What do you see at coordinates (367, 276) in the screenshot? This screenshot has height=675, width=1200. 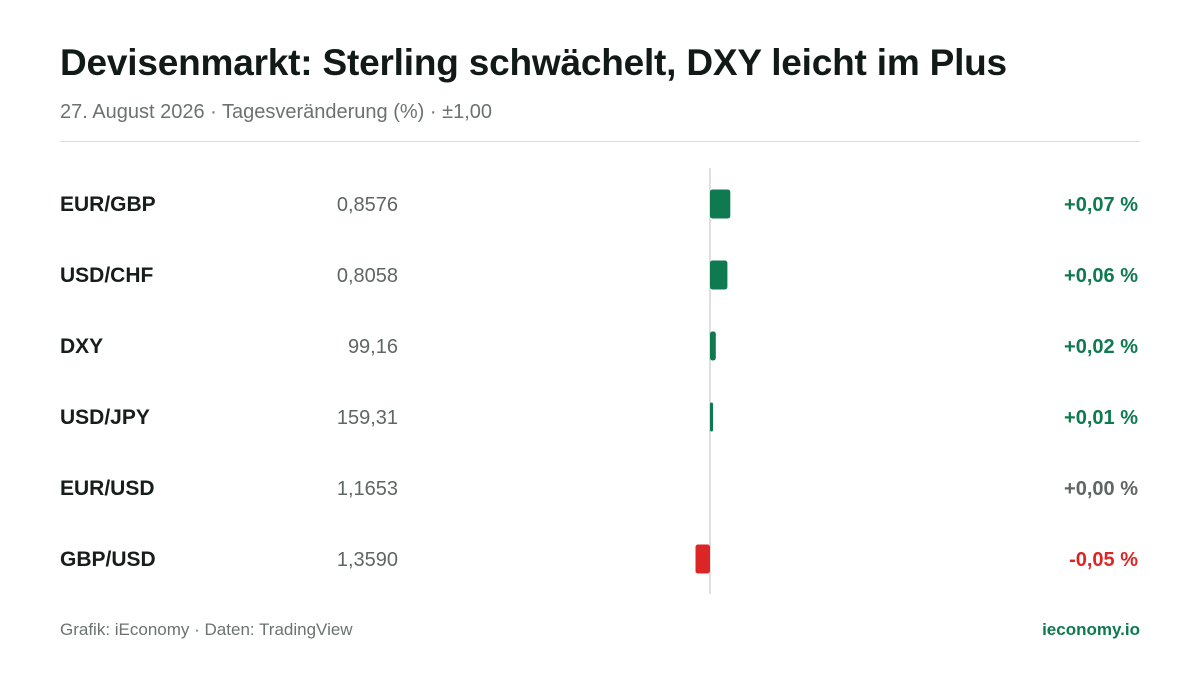 I see `rate-value: 0,8058` at bounding box center [367, 276].